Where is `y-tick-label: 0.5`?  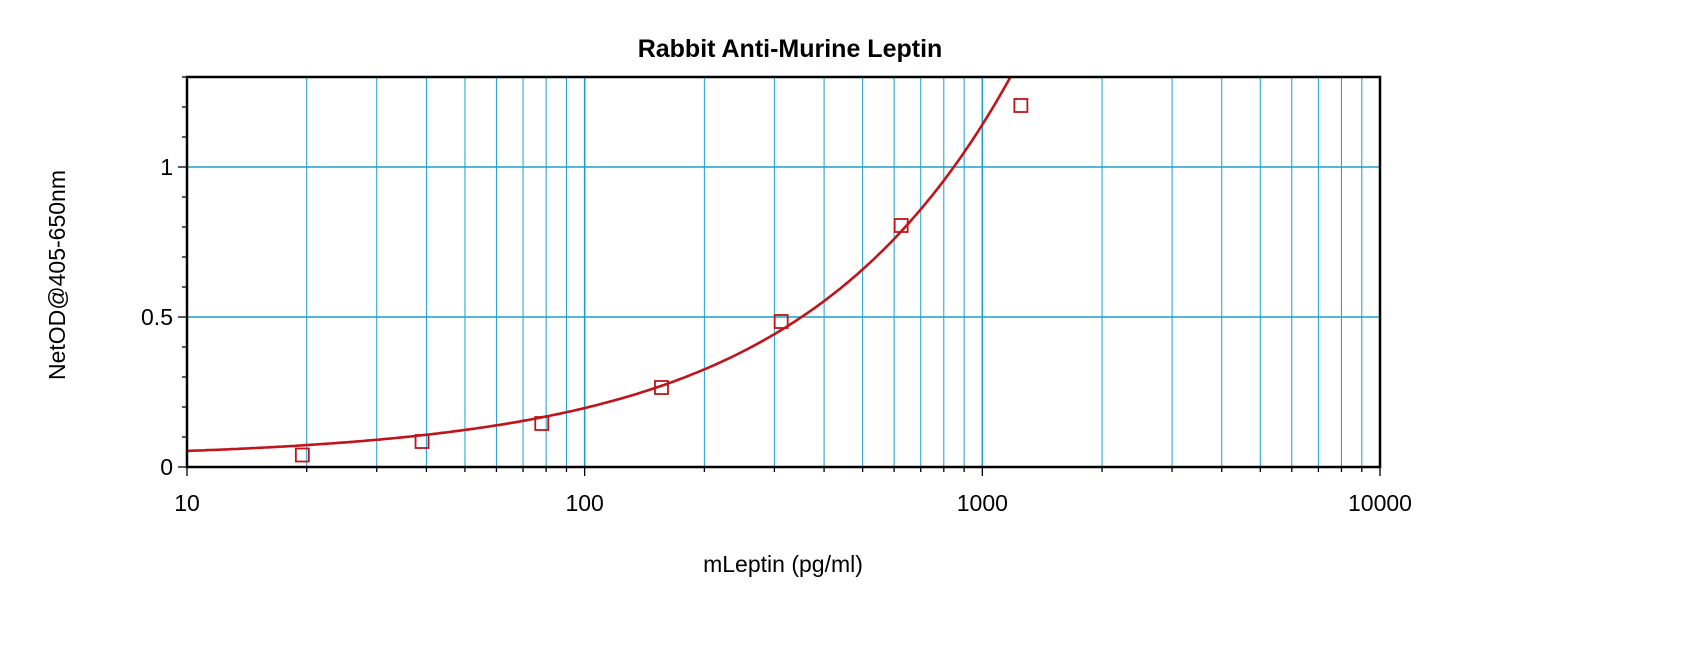 y-tick-label: 0.5 is located at coordinates (157, 317).